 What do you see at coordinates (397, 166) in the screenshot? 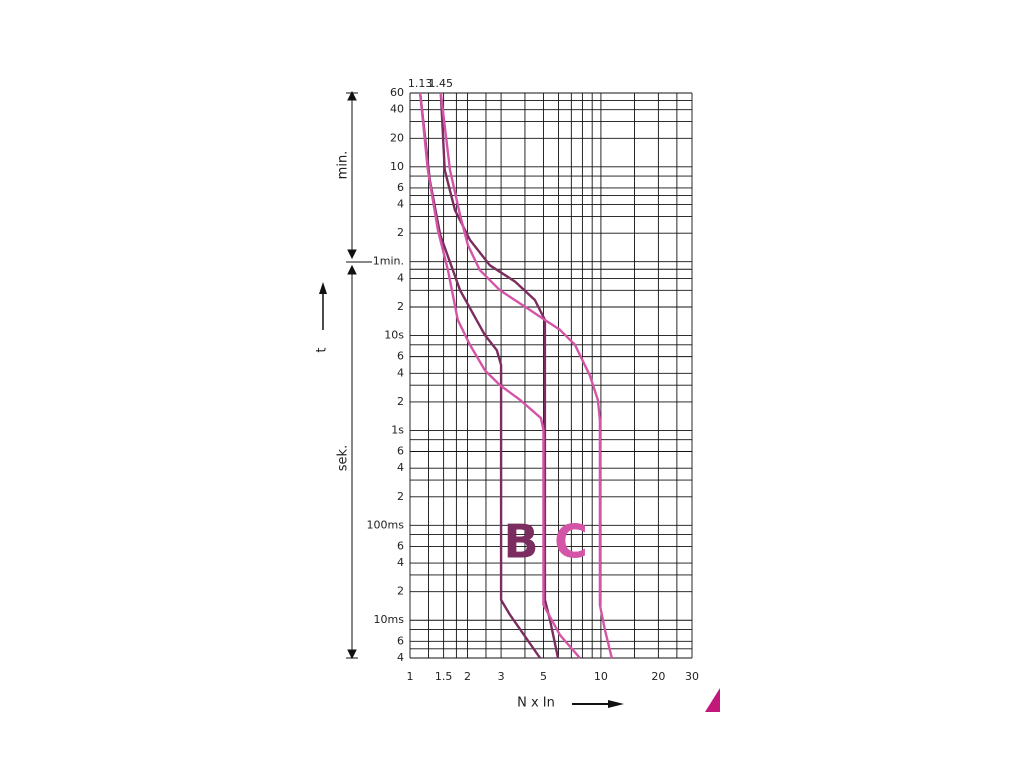
I see `y-tick-label: 10` at bounding box center [397, 166].